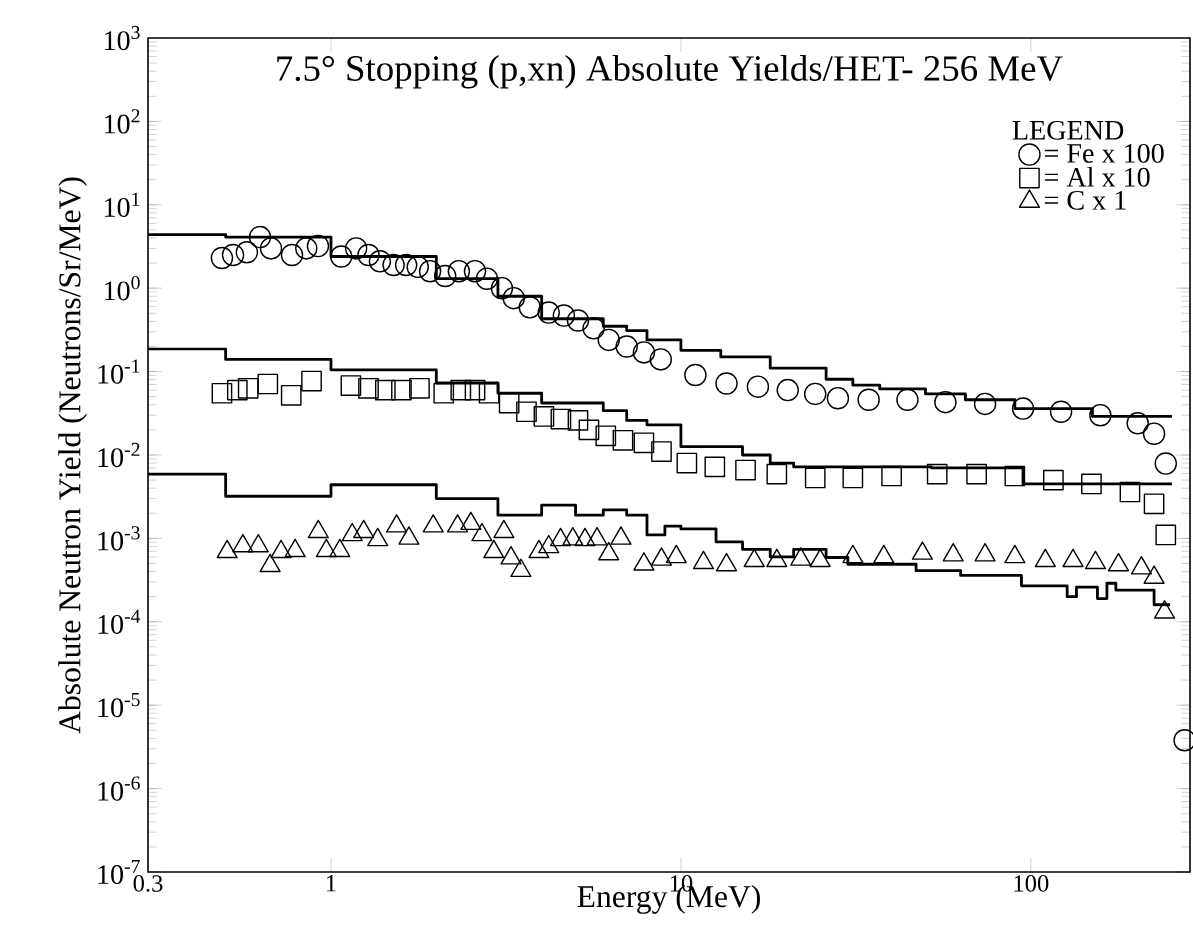 This screenshot has height=925, width=1193. What do you see at coordinates (122, 38) in the screenshot?
I see `y-tick-label: 10$^{3}$` at bounding box center [122, 38].